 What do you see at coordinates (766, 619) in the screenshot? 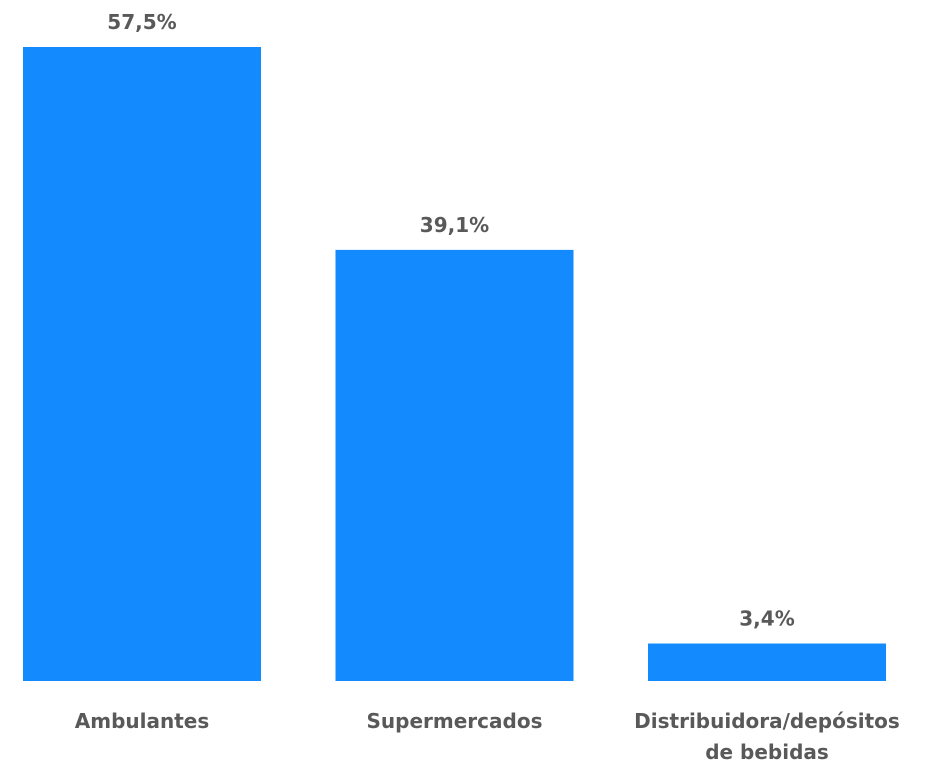
I see `value-label-3: 3,4%` at bounding box center [766, 619].